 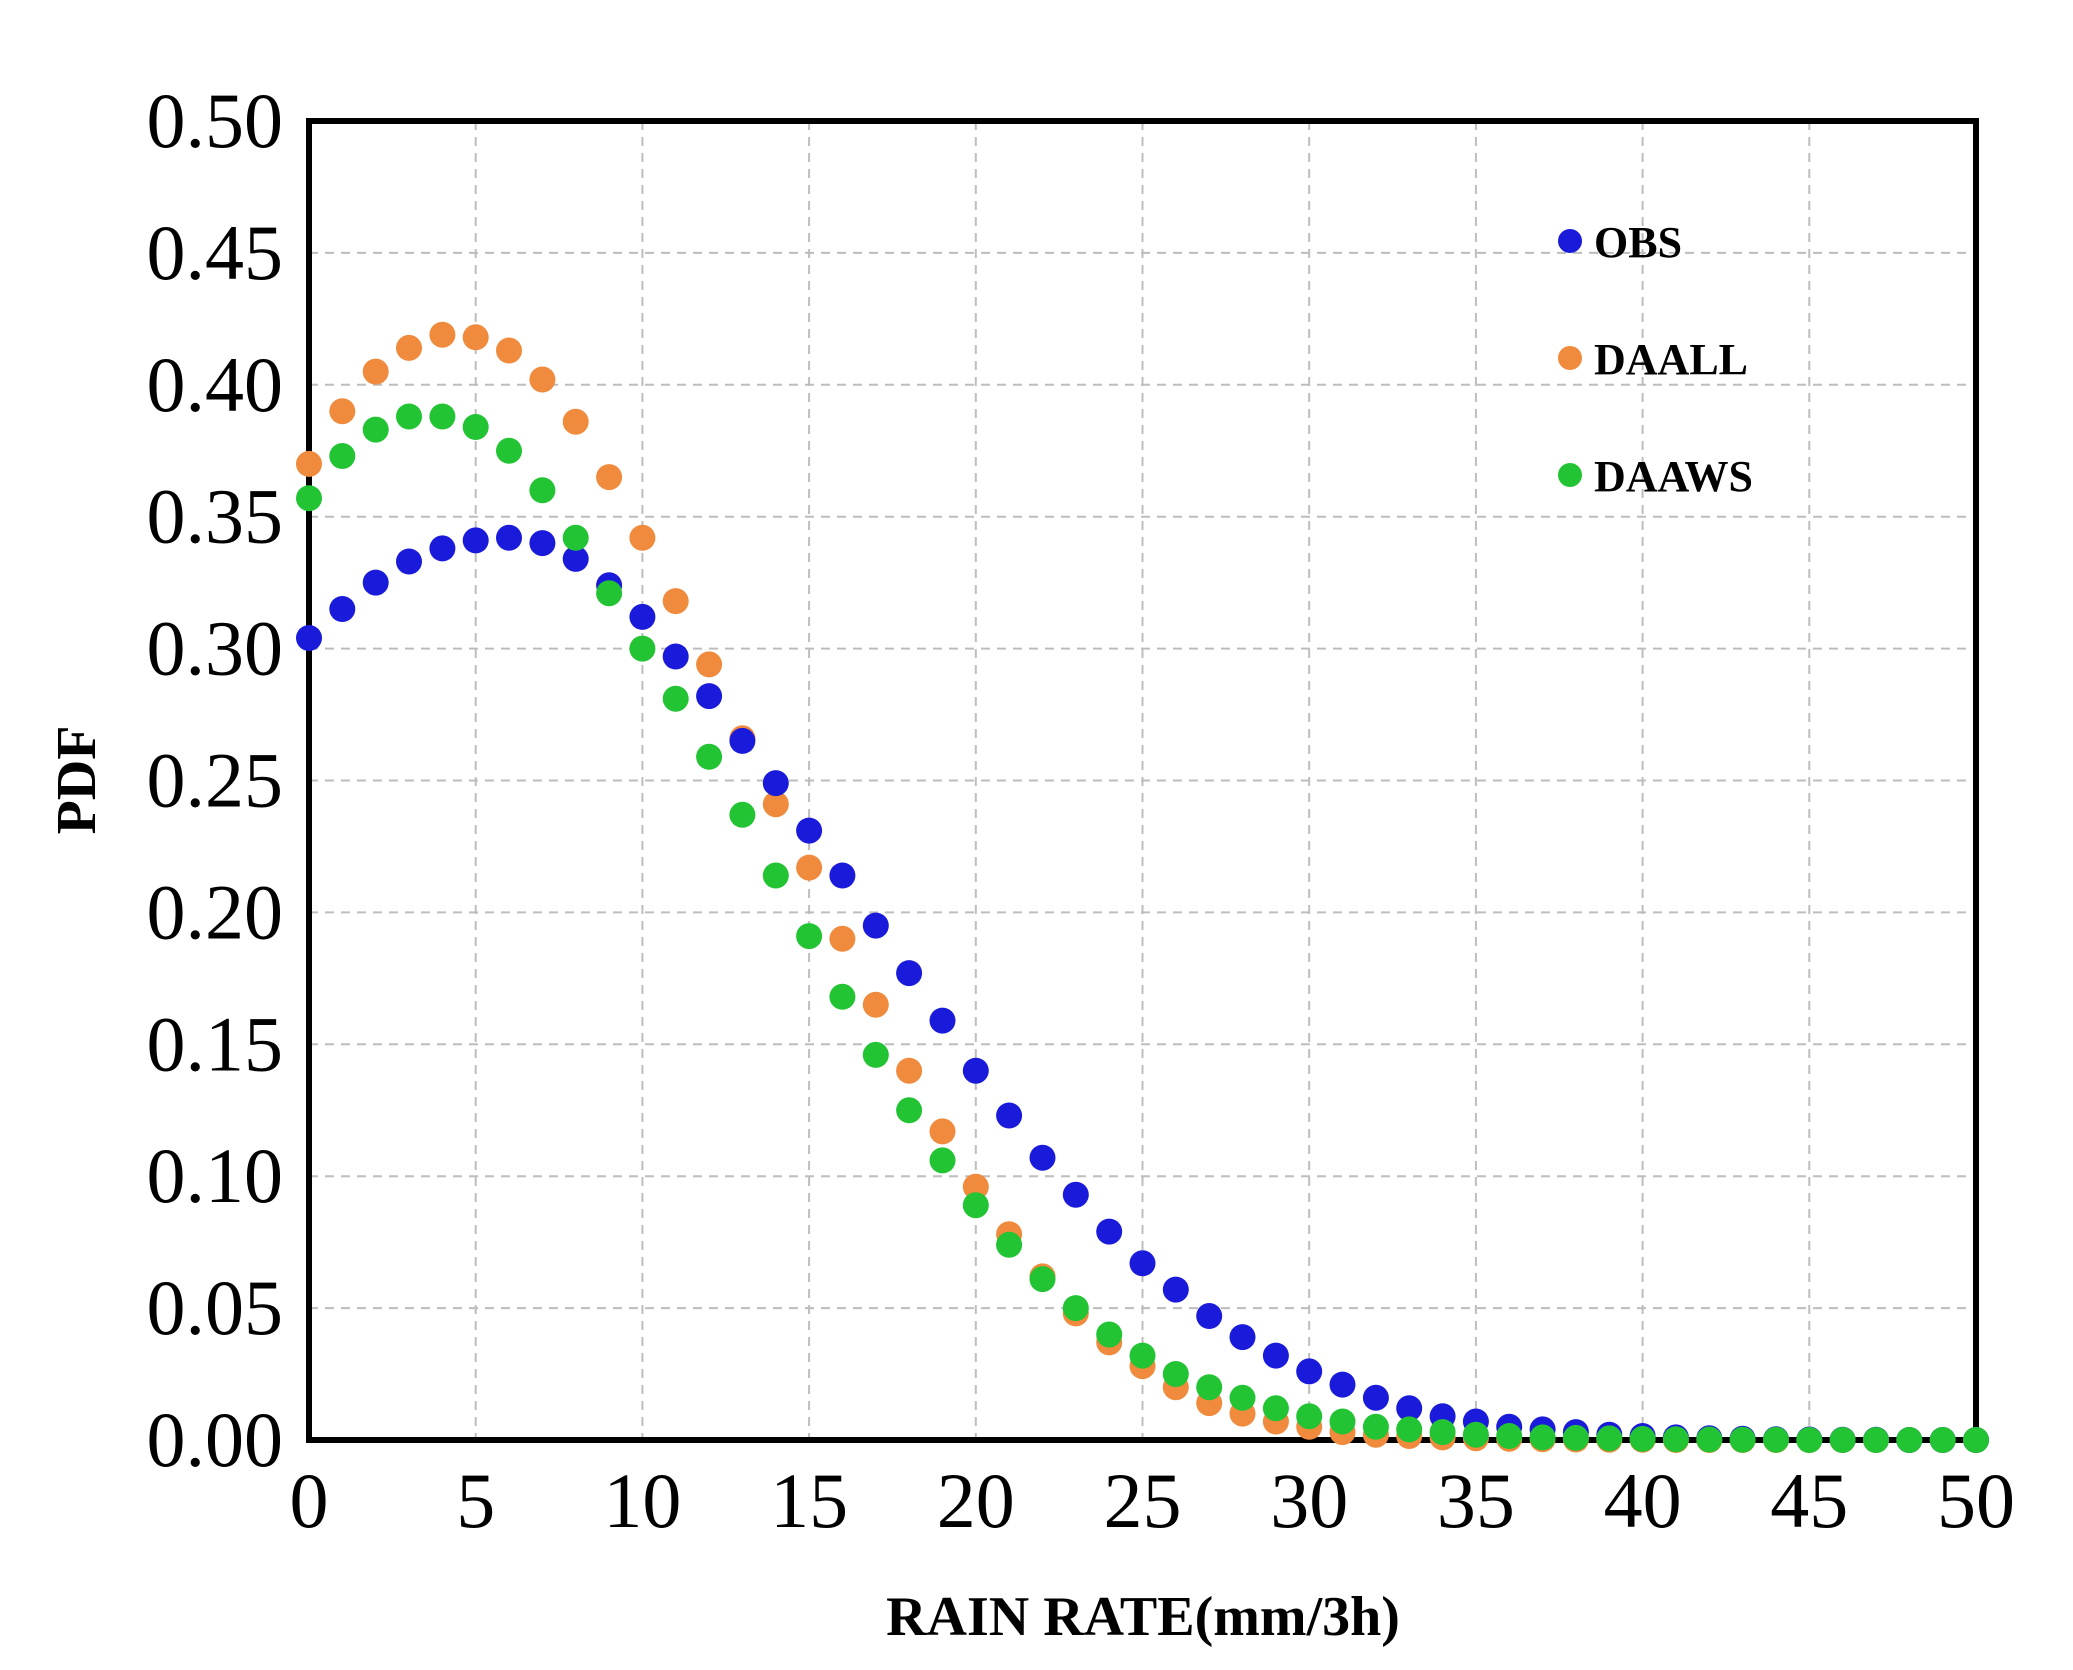 I want to click on y-tick-label: 0.05, so click(x=215, y=1307).